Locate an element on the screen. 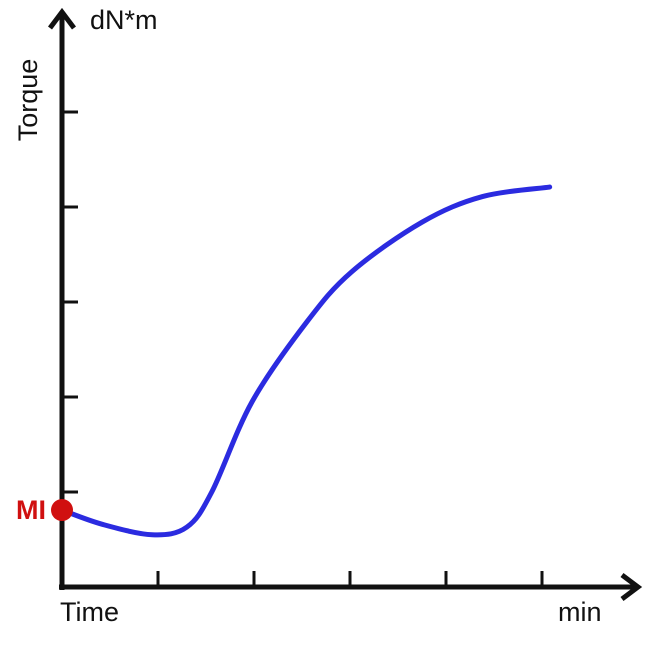  x-arrow is located at coordinates (631, 587).